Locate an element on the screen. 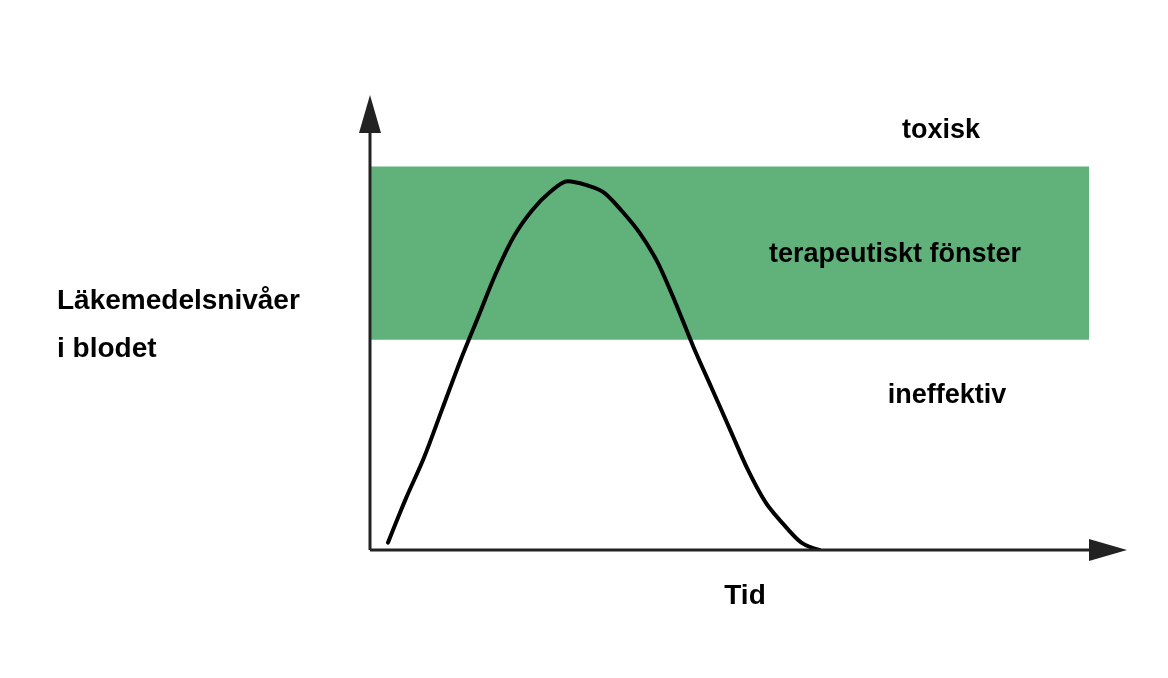 The image size is (1168, 678). x-axis-title: Tid is located at coordinates (745, 595).